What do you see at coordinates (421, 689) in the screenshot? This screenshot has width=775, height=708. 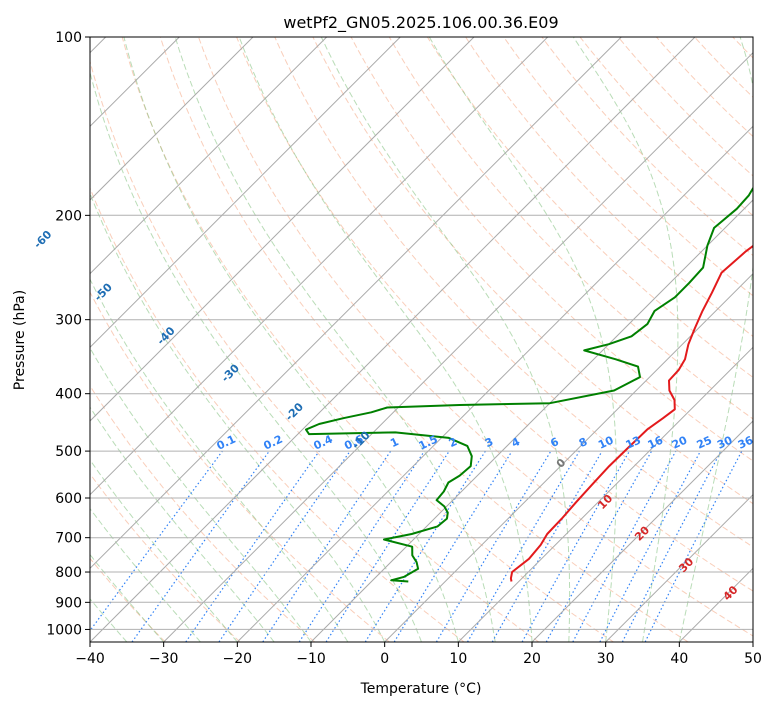 I see `x-axis-title: Temperature (°C)` at bounding box center [421, 689].